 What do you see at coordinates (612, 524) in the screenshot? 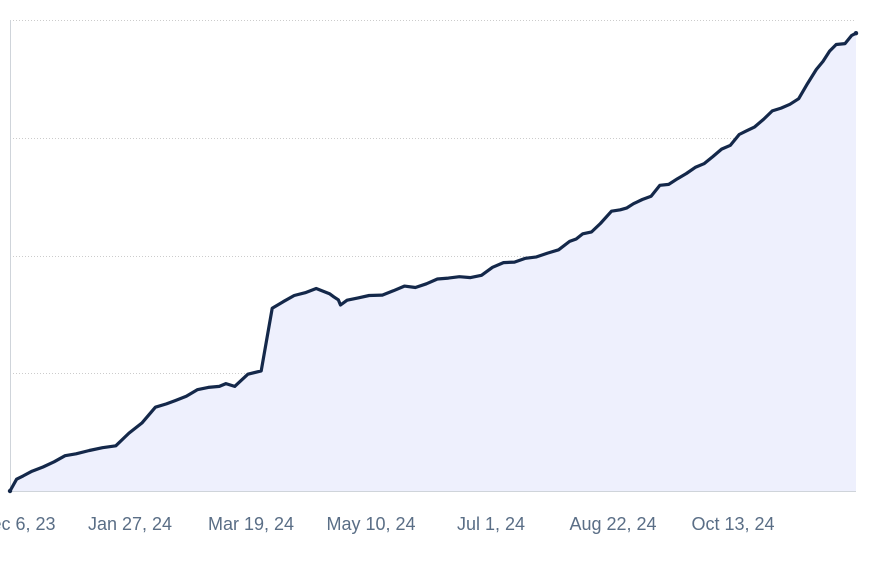
I see `x-tick-label: Aug 22, 24` at bounding box center [612, 524].